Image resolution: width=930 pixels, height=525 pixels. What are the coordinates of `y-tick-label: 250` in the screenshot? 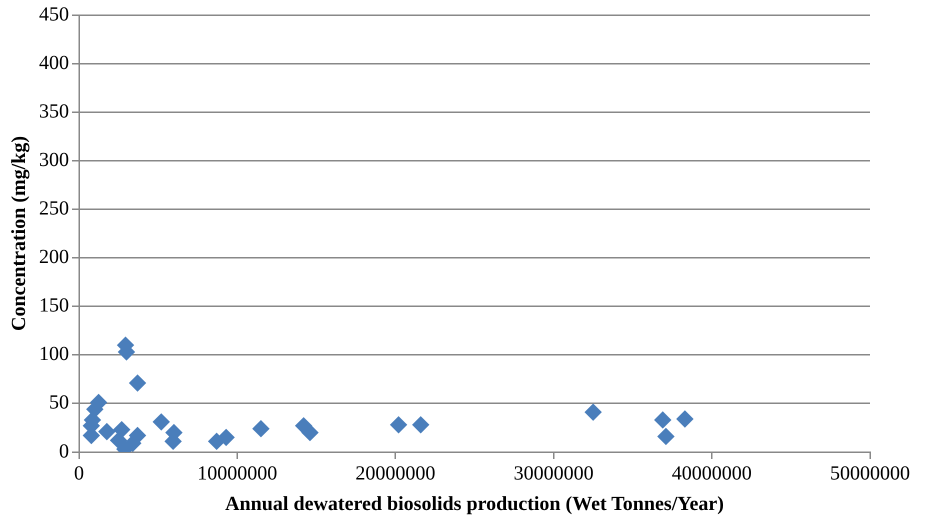 It's located at (54, 208).